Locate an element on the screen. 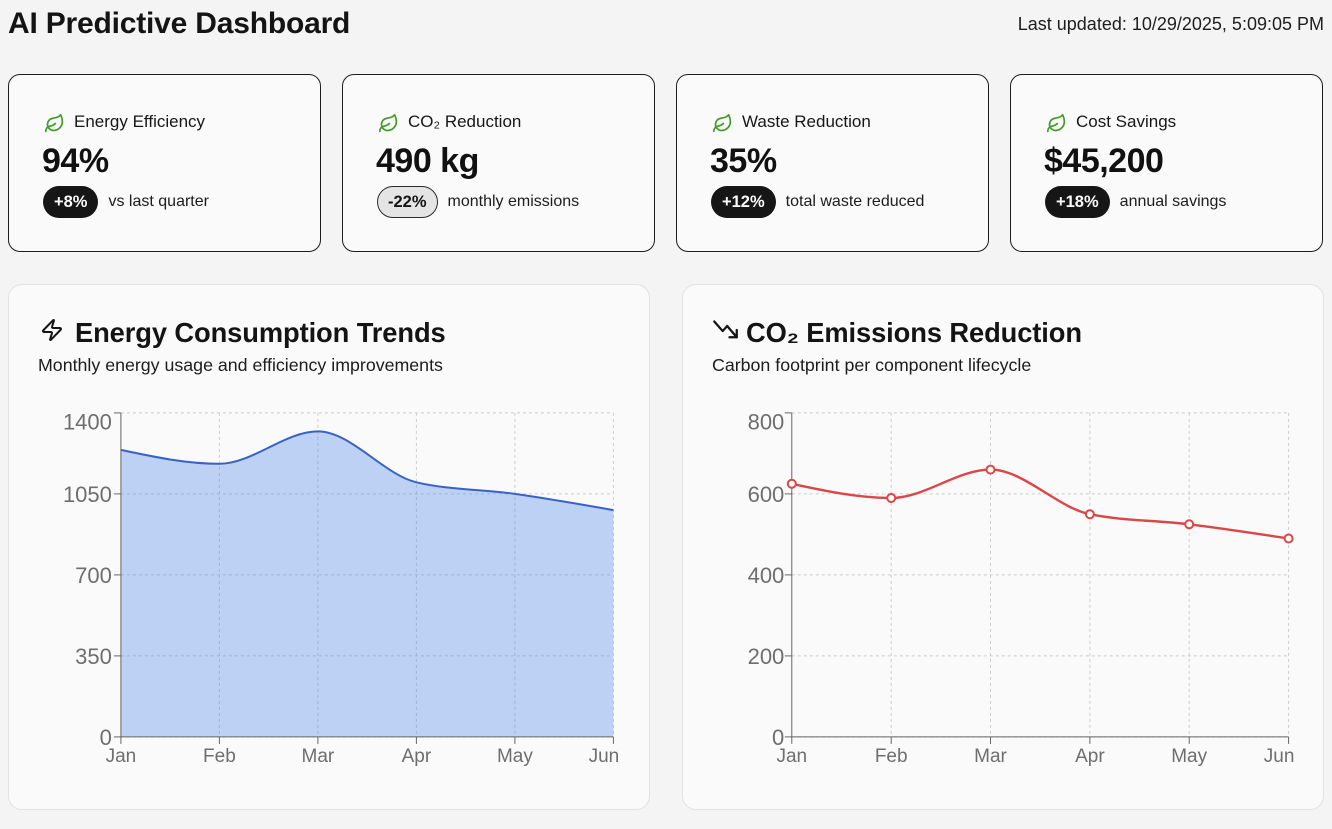 The width and height of the screenshot is (1332, 829). svg-text: 700 is located at coordinates (93, 575).